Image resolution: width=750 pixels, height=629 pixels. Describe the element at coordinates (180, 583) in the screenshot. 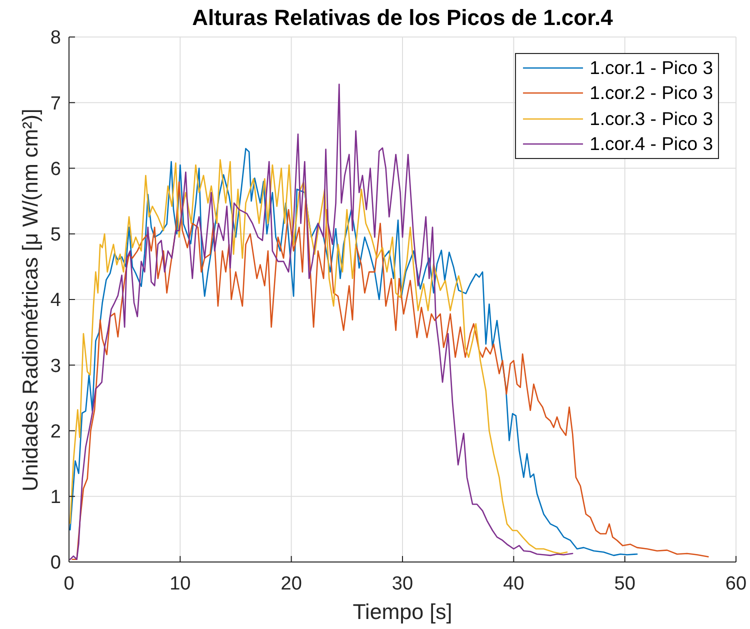

I see `x-tick-label: 10` at that location.